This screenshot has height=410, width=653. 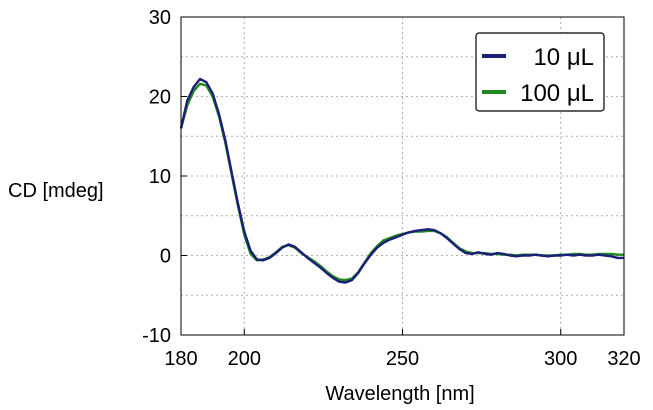 What do you see at coordinates (156, 336) in the screenshot?
I see `y-tick-label: -10` at bounding box center [156, 336].